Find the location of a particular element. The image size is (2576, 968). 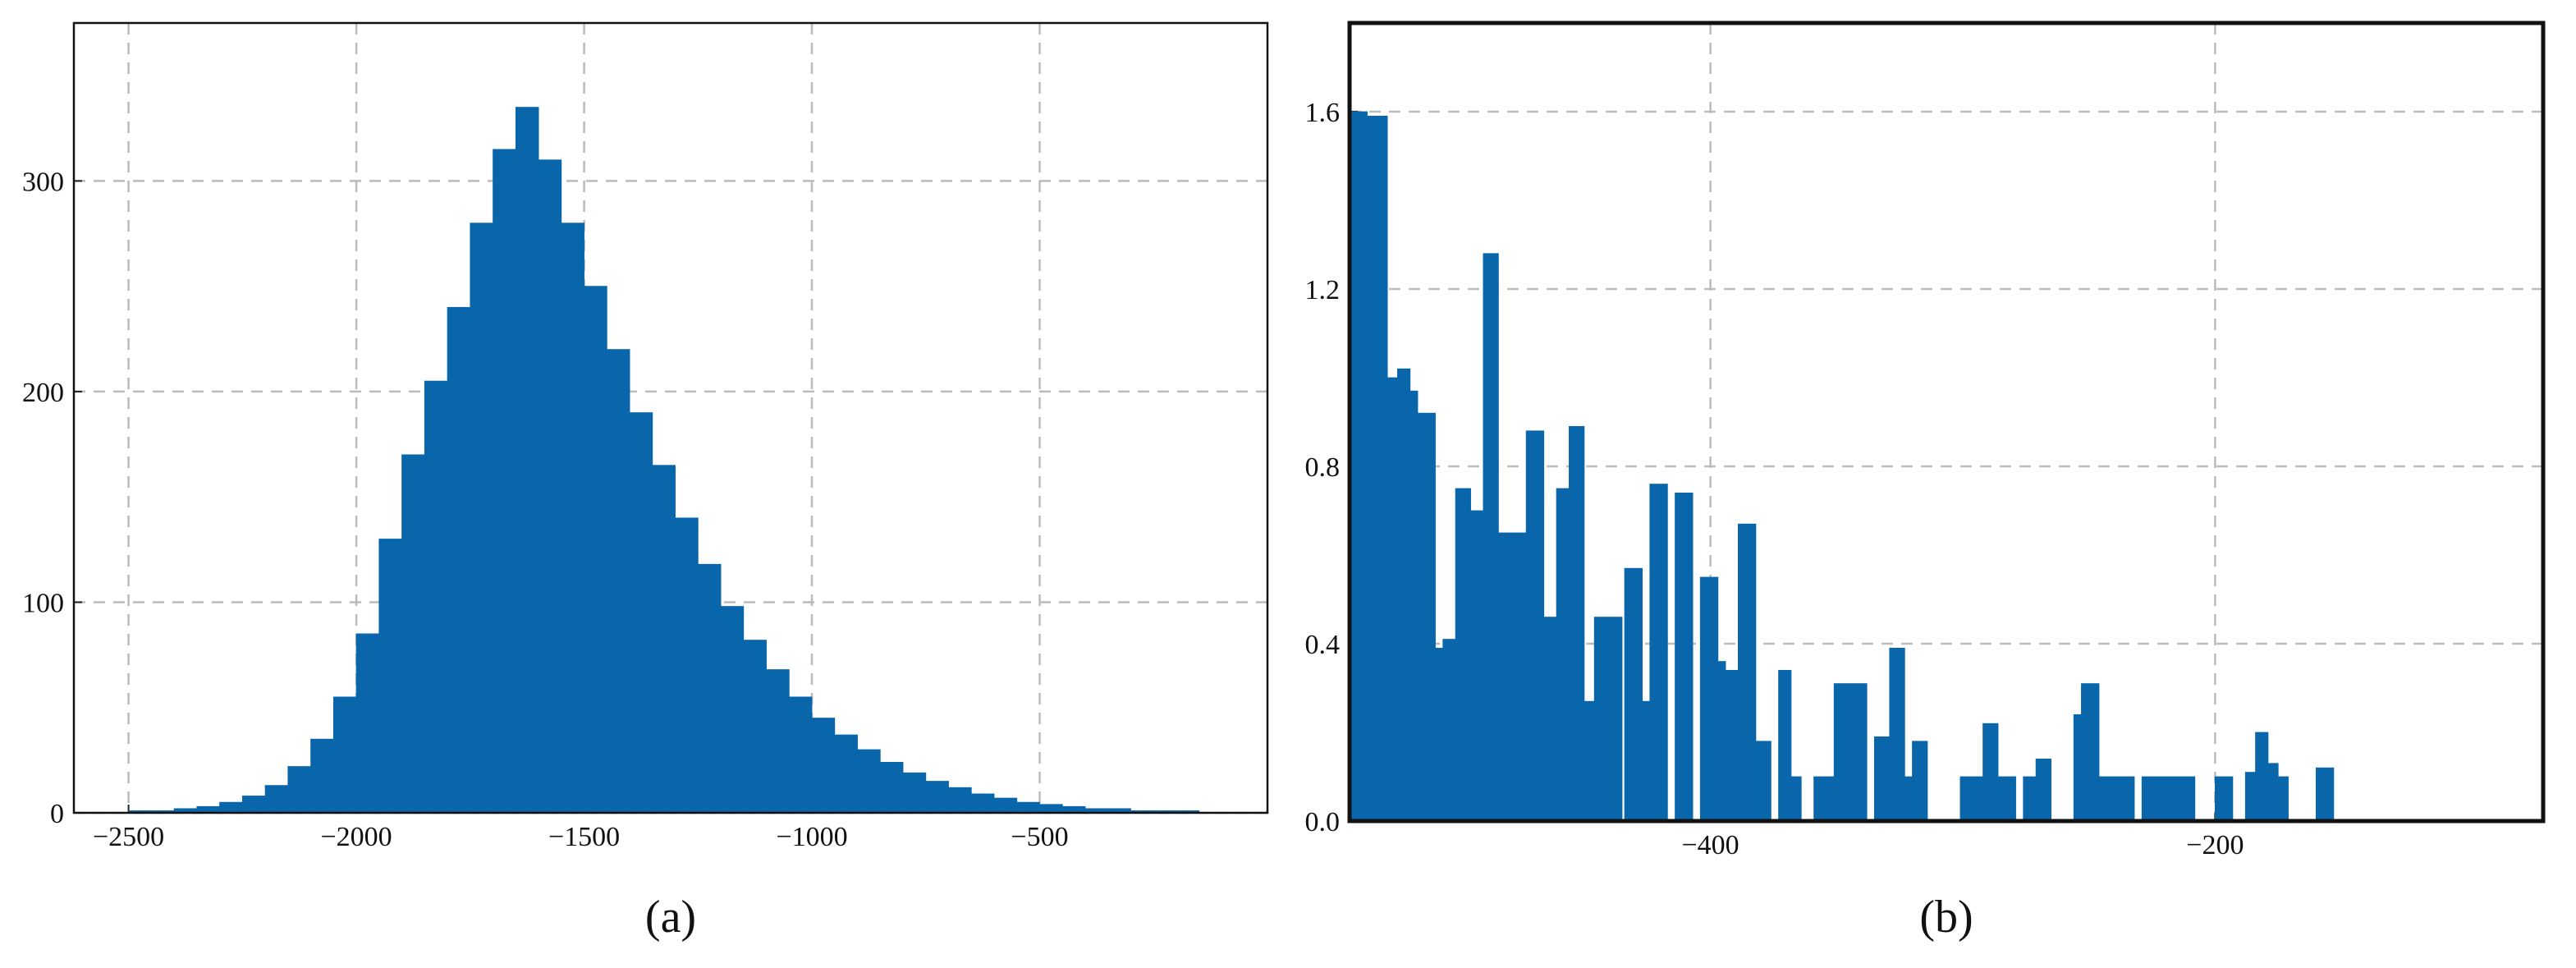

y-tick-label: 300 is located at coordinates (43, 182).